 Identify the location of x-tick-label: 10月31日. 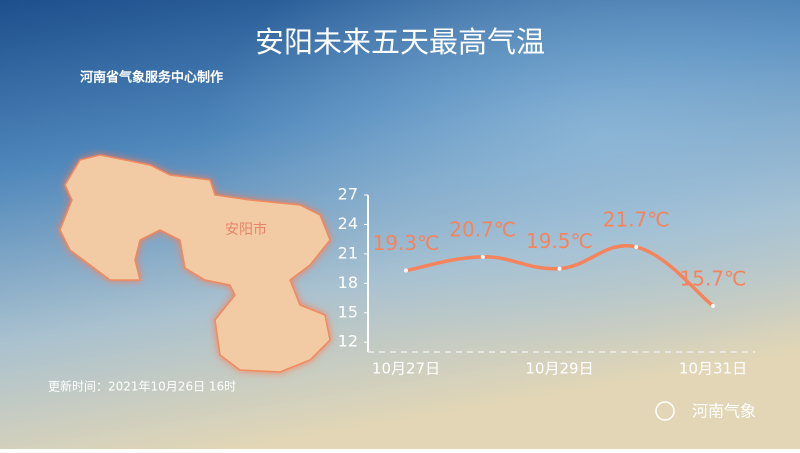
(713, 369).